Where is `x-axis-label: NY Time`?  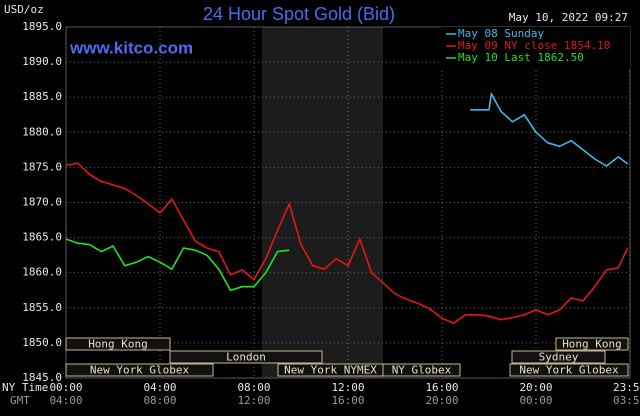 x-axis-label: NY Time is located at coordinates (25, 387).